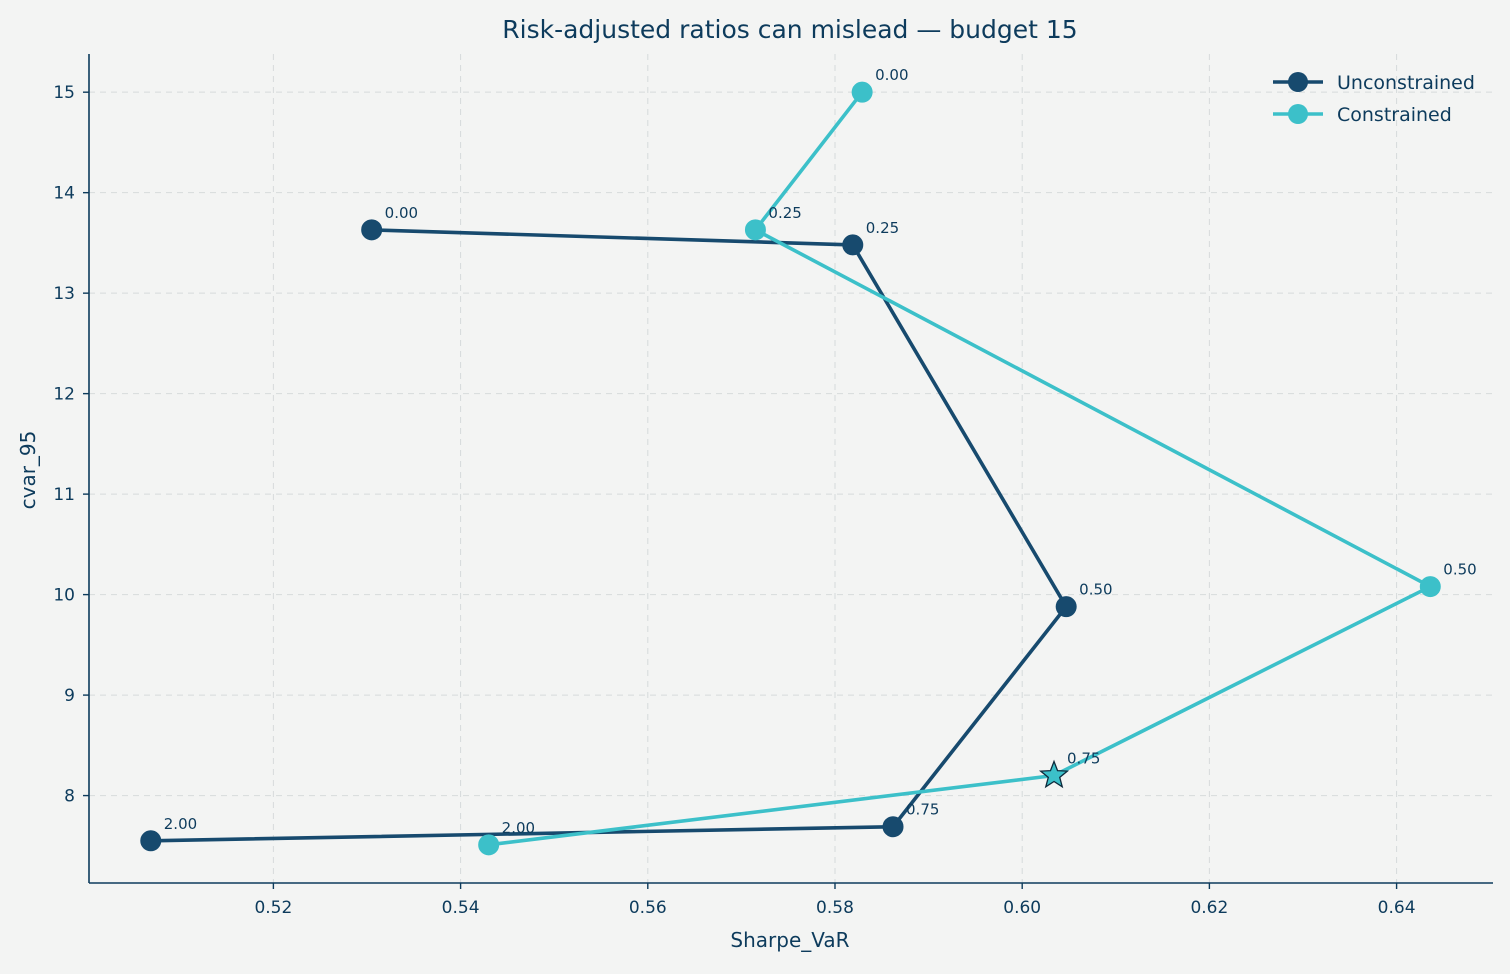 This screenshot has width=1510, height=974. I want to click on legend-item: Constrained, so click(1362, 115).